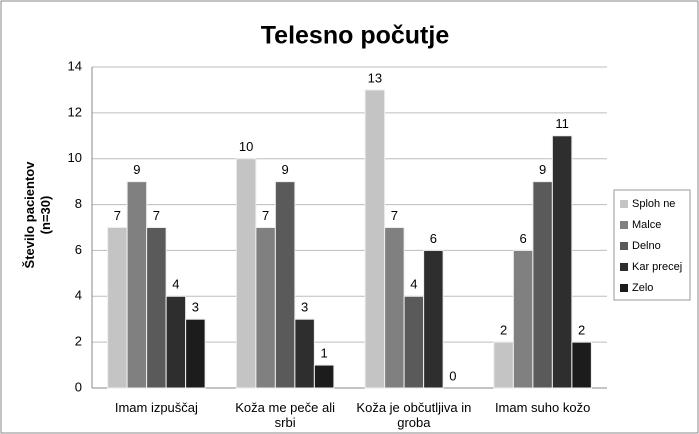 The width and height of the screenshot is (699, 434). What do you see at coordinates (75, 65) in the screenshot?
I see `y-tick-label: 14` at bounding box center [75, 65].